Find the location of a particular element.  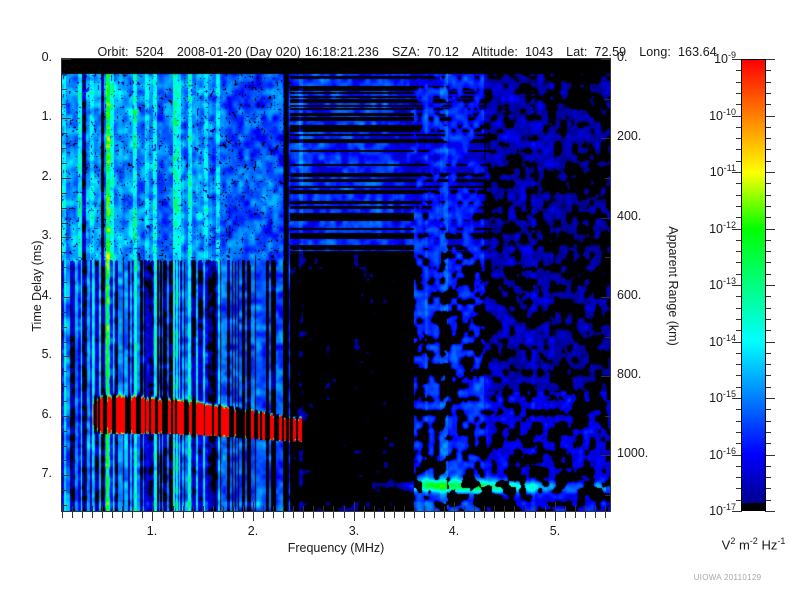

y2-tick-label: 600. is located at coordinates (629, 295).